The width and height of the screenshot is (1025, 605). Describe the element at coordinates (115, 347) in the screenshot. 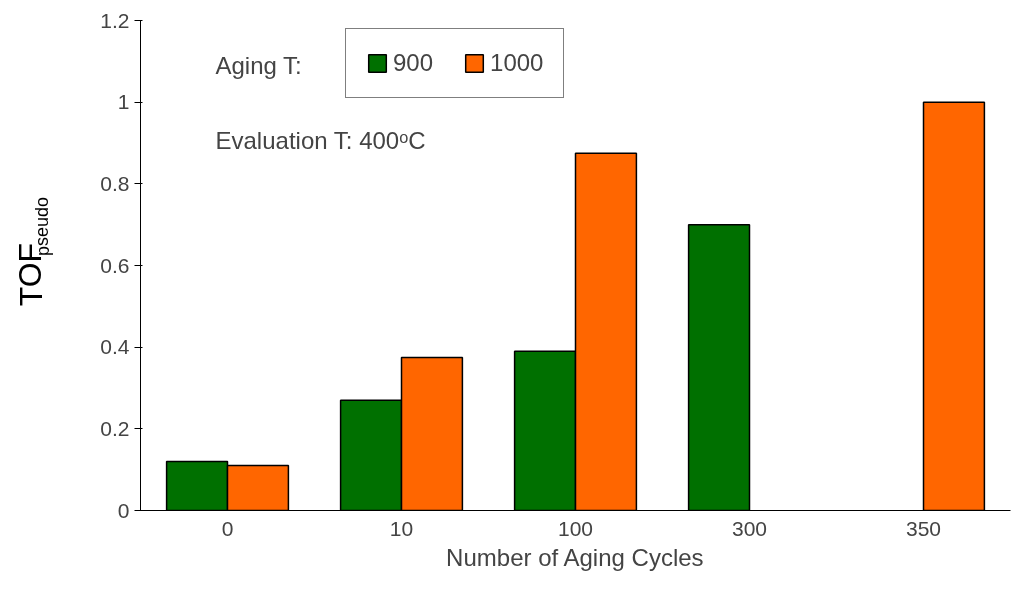

I see `y-tick-label: 0.4` at that location.